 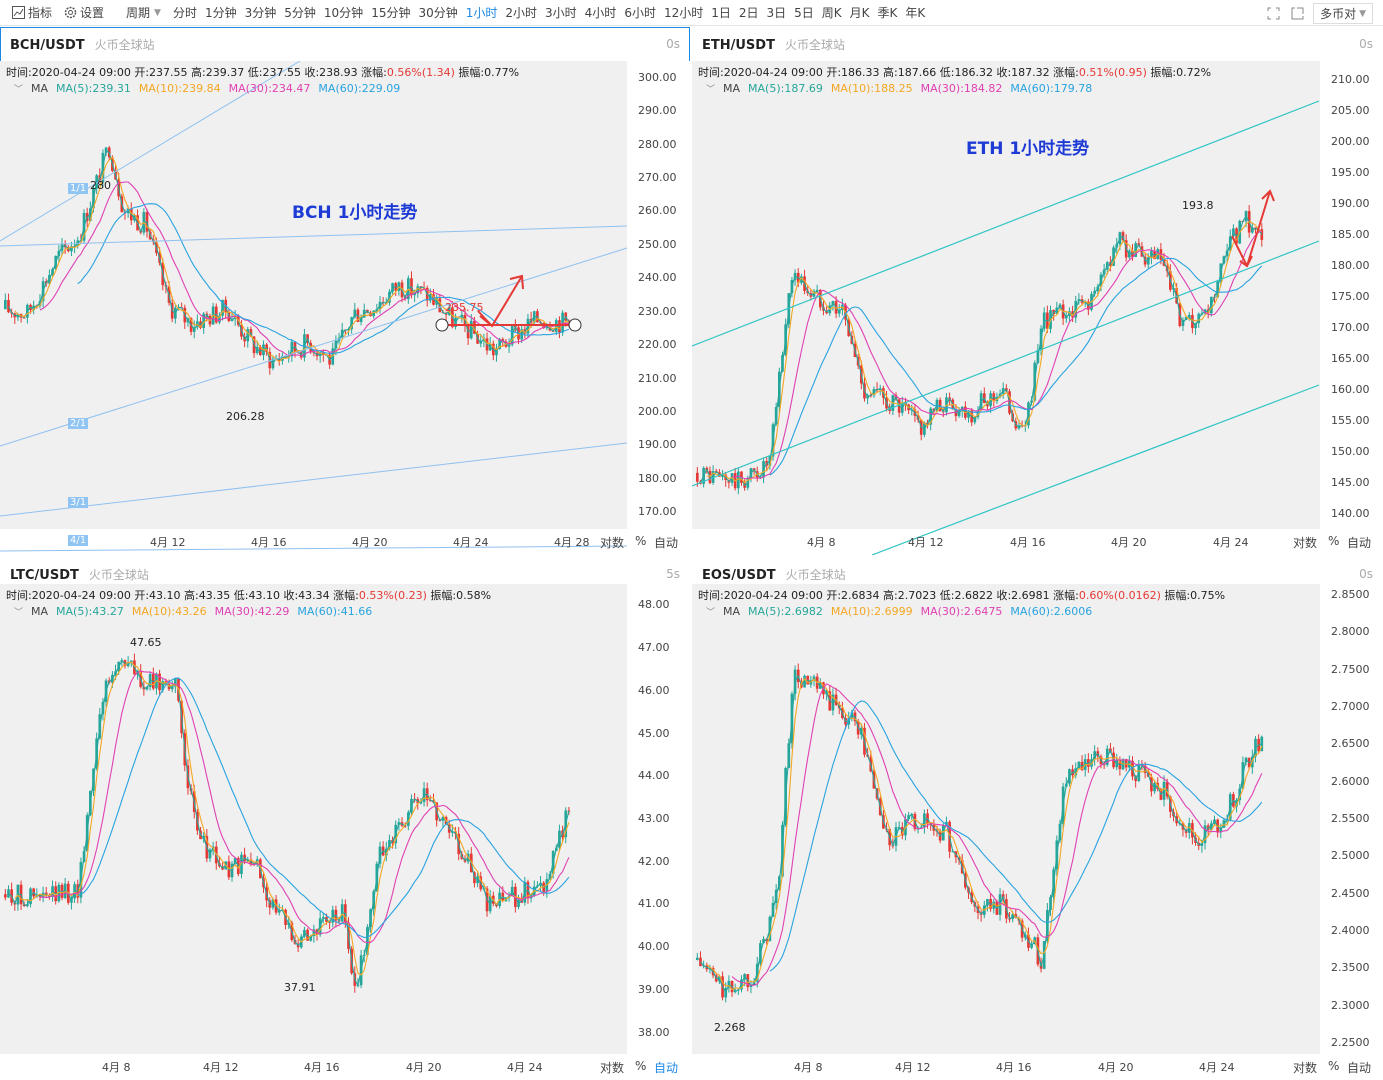 What do you see at coordinates (1350, 420) in the screenshot?
I see `y-tick-label: 155.00` at bounding box center [1350, 420].